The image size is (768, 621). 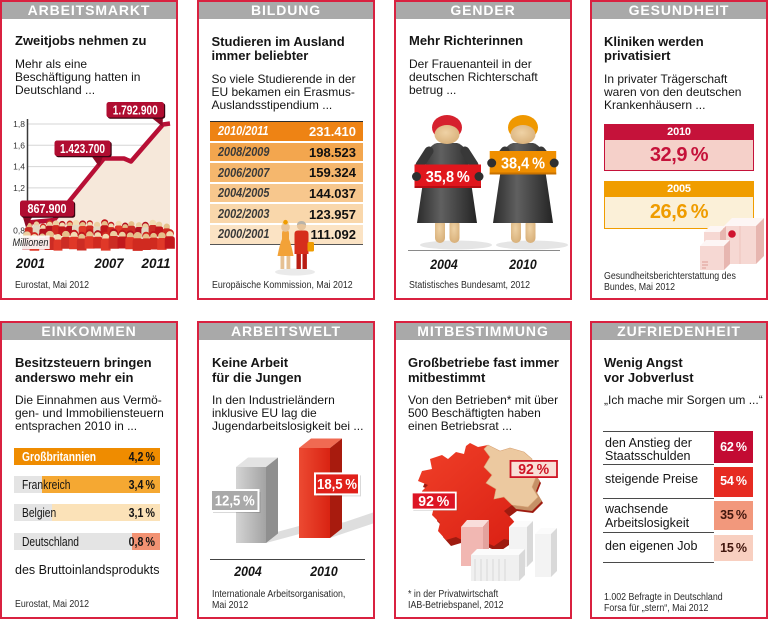 What do you see at coordinates (135, 110) in the screenshot?
I see `svg-text: 1.792.900` at bounding box center [135, 110].